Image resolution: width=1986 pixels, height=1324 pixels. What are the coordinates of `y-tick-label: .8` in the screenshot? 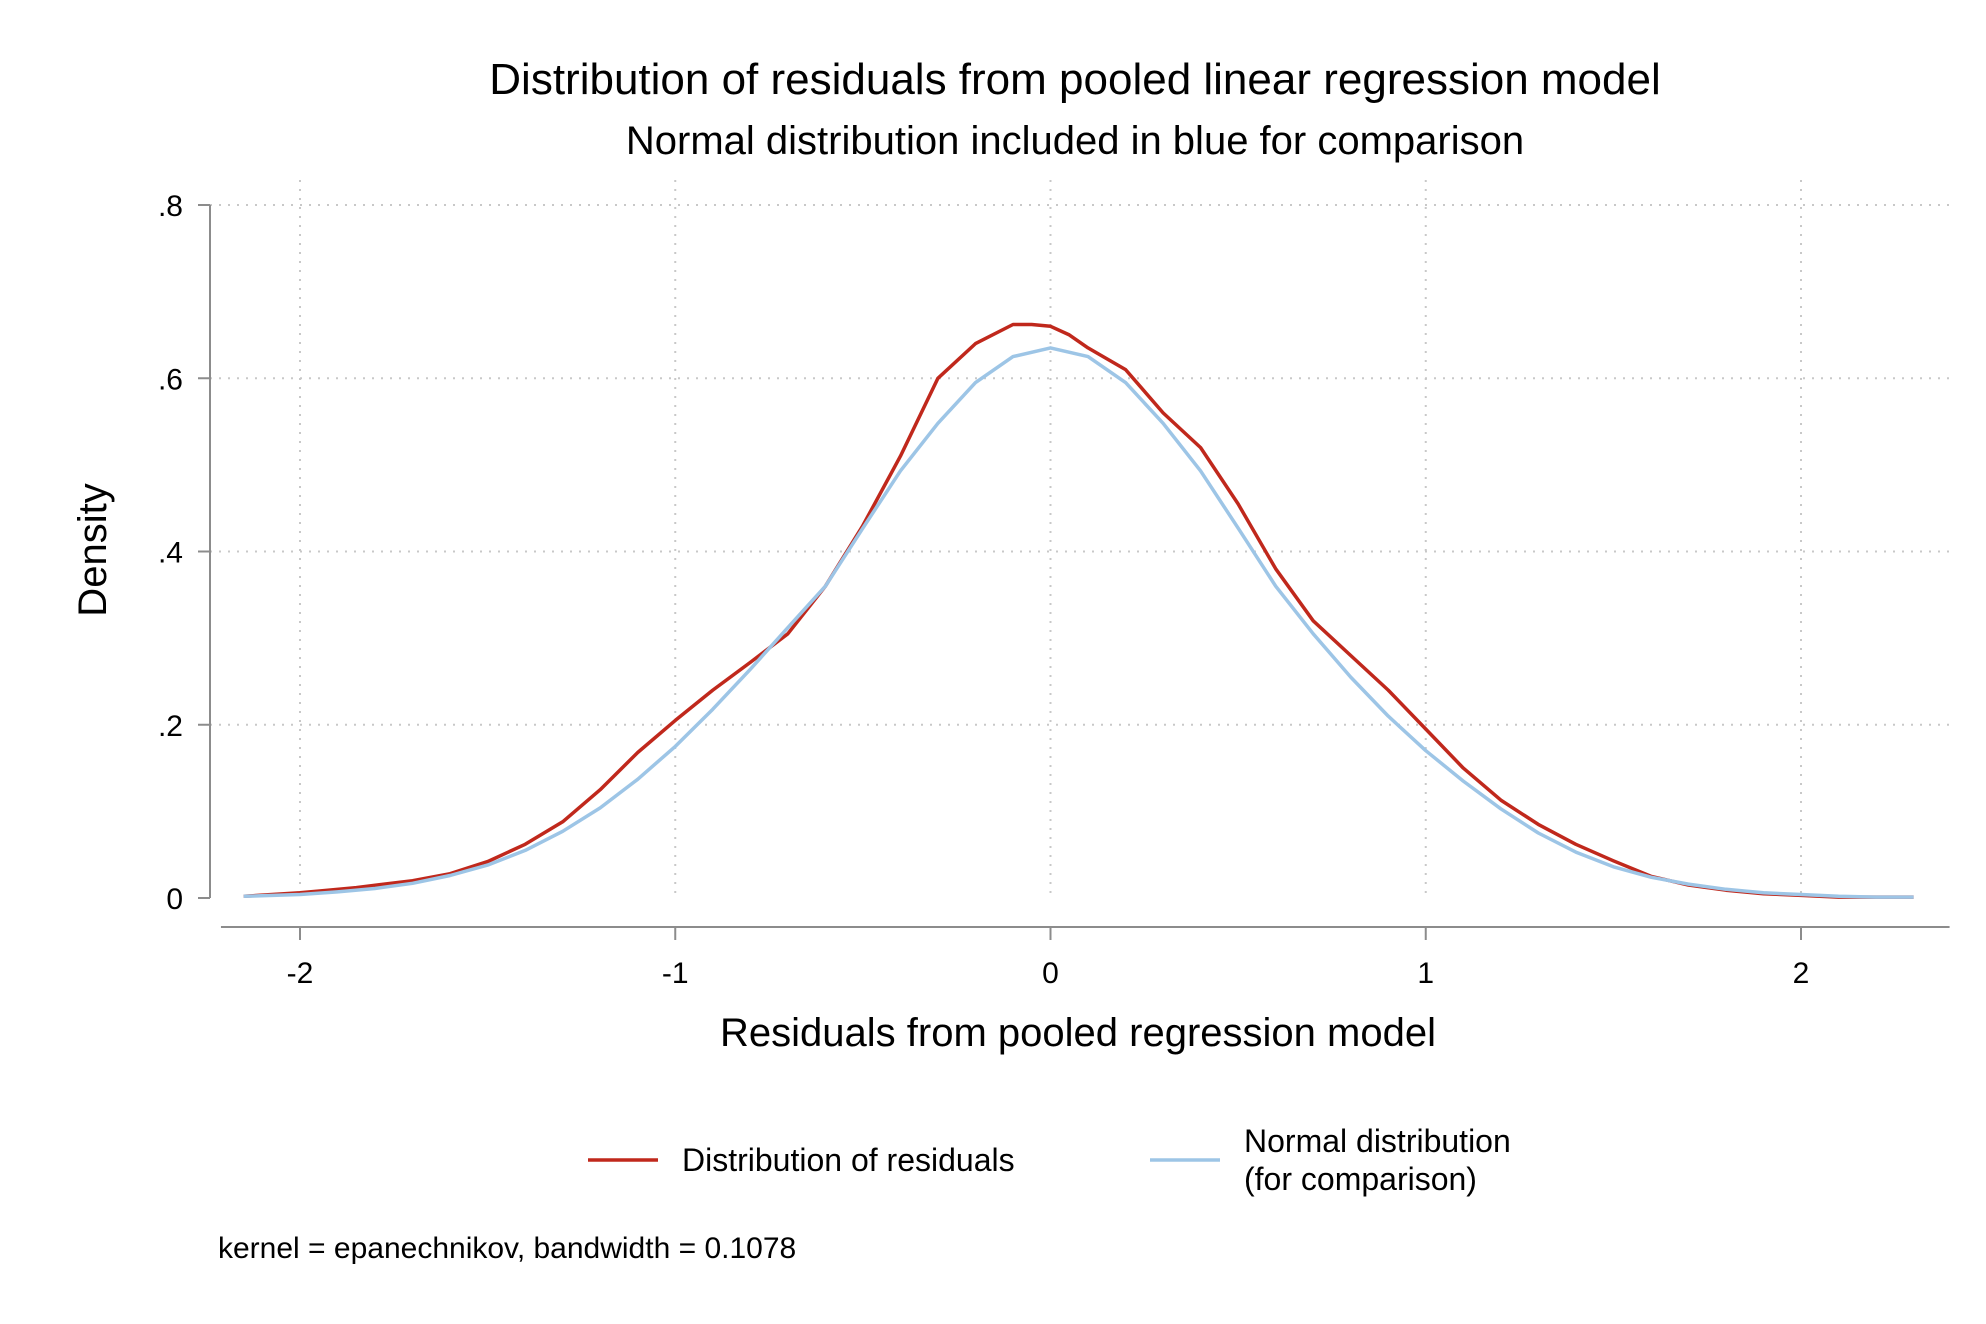 It's located at (170, 206).